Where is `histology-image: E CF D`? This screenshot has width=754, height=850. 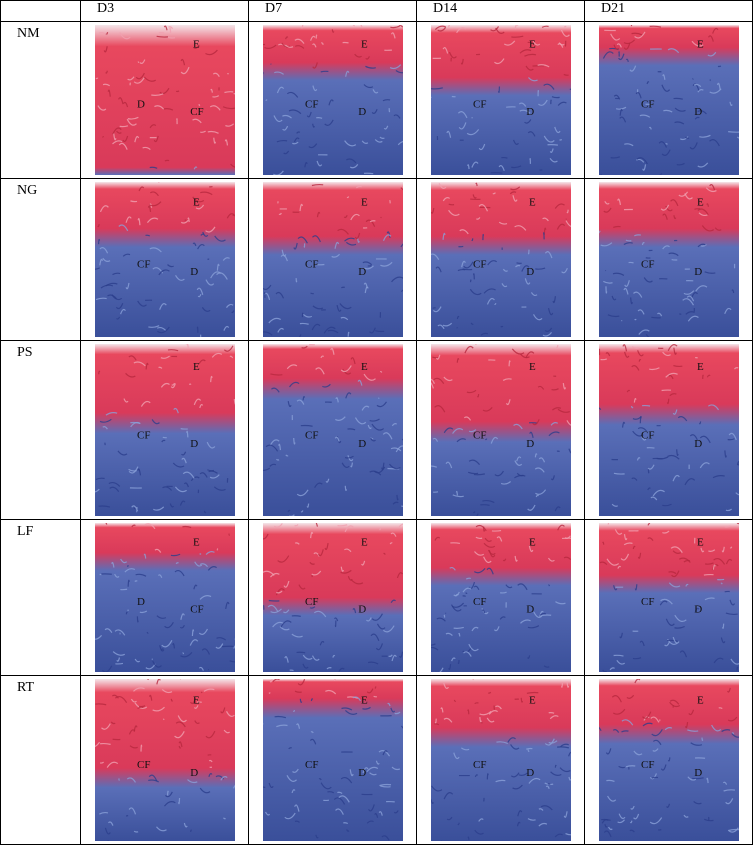
histology-image: E CF D is located at coordinates (165, 760).